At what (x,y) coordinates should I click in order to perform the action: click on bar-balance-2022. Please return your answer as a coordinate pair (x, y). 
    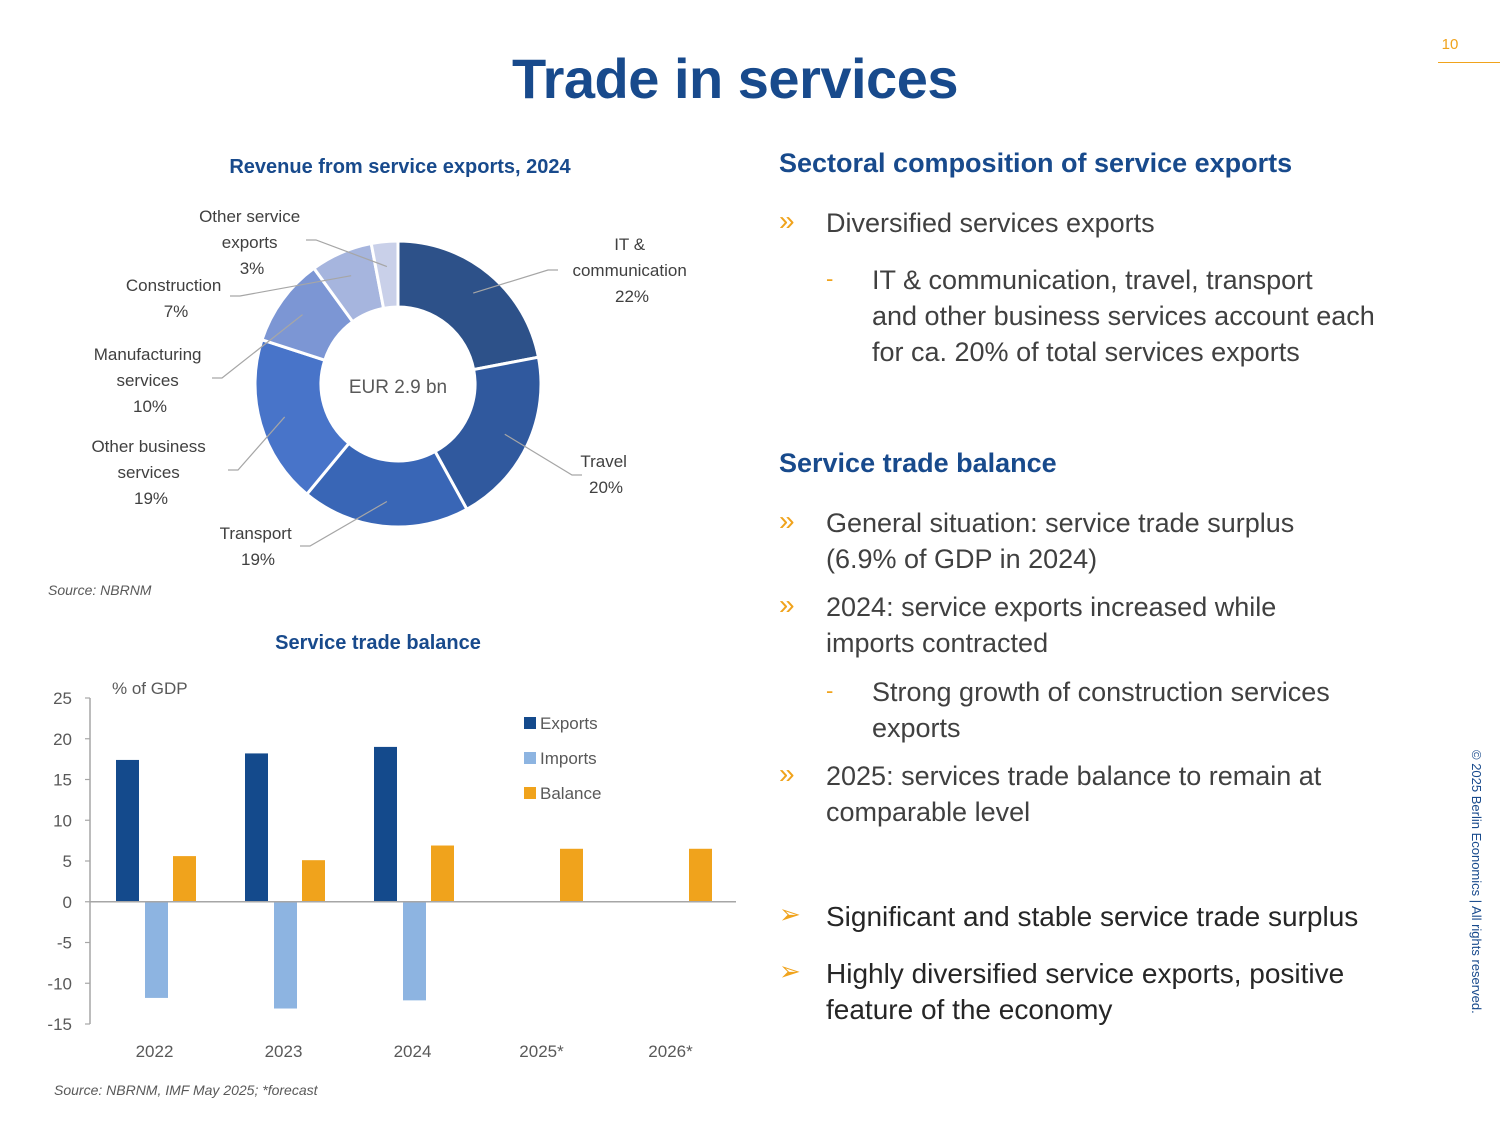
    Looking at the image, I should click on (184, 879).